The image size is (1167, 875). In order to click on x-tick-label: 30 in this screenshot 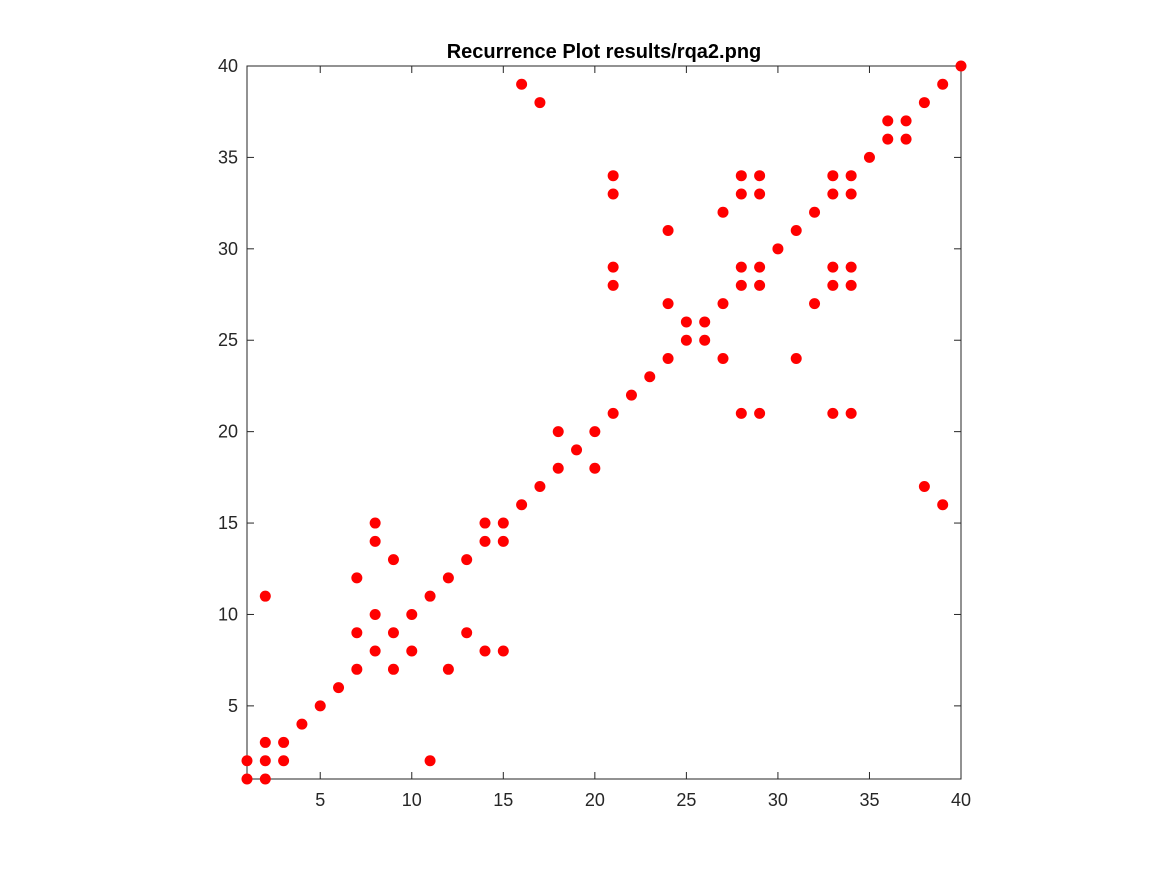, I will do `click(778, 800)`.